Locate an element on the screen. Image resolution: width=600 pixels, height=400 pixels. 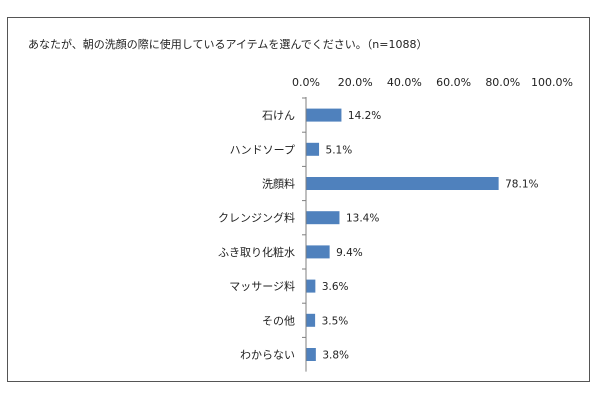
category-label: 石けん is located at coordinates (278, 115).